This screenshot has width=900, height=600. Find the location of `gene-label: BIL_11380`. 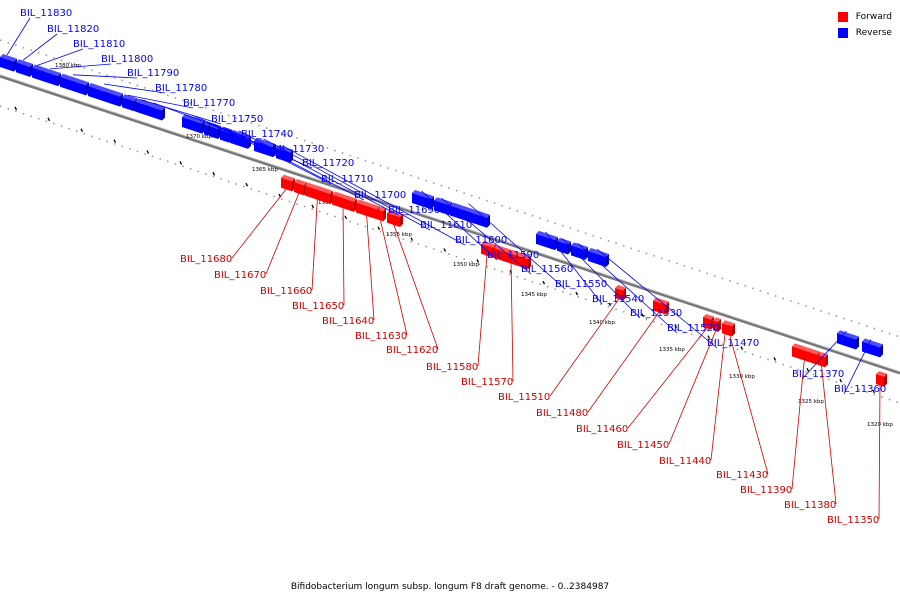

gene-label: BIL_11380 is located at coordinates (810, 505).